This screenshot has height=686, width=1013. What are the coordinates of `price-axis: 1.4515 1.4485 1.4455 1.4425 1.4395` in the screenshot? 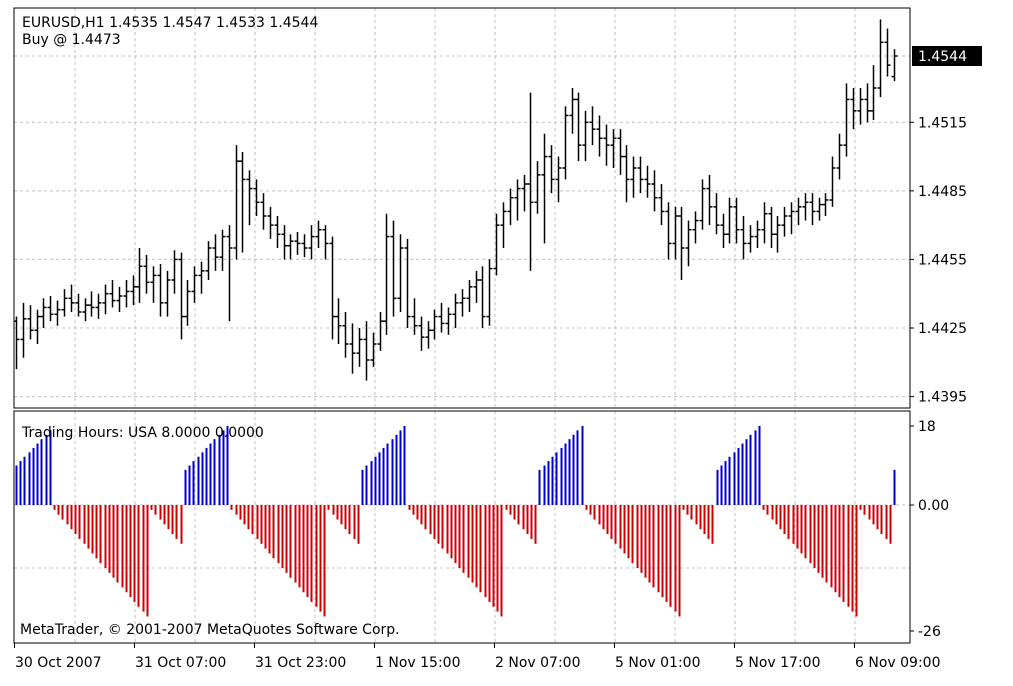 It's located at (938, 260).